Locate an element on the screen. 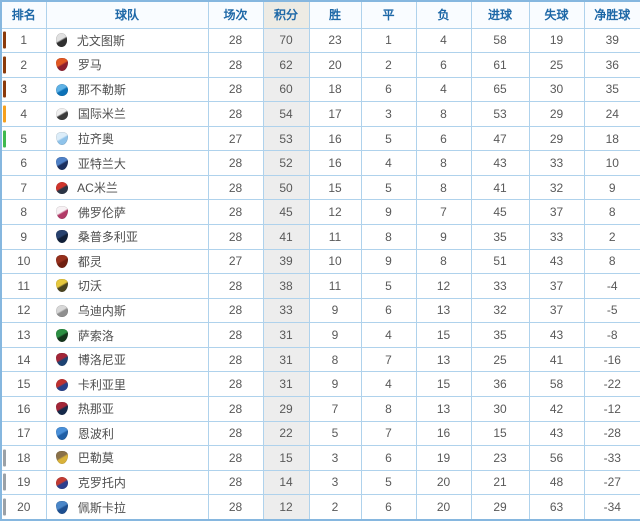 This screenshot has width=640, height=521. draws-cell: 9 is located at coordinates (388, 261).